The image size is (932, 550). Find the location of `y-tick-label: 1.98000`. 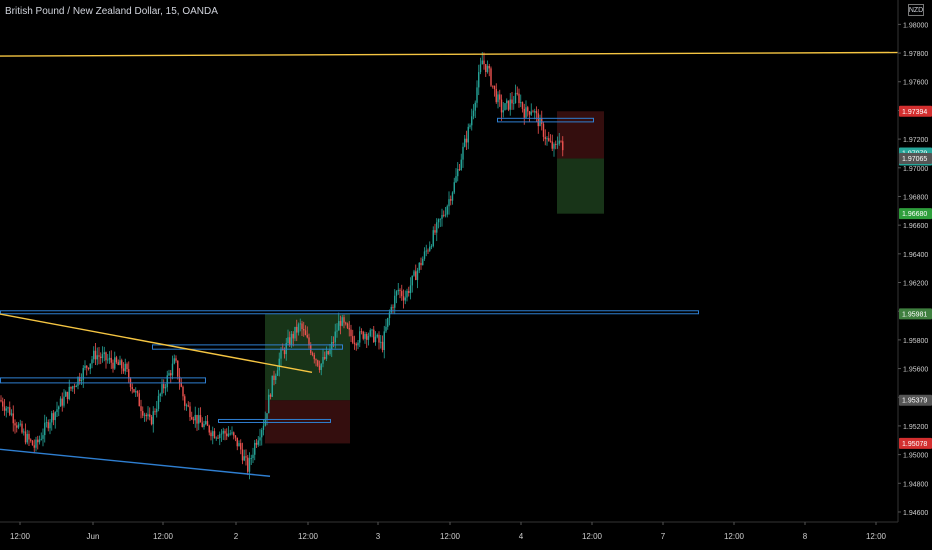

y-tick-label: 1.98000 is located at coordinates (915, 25).